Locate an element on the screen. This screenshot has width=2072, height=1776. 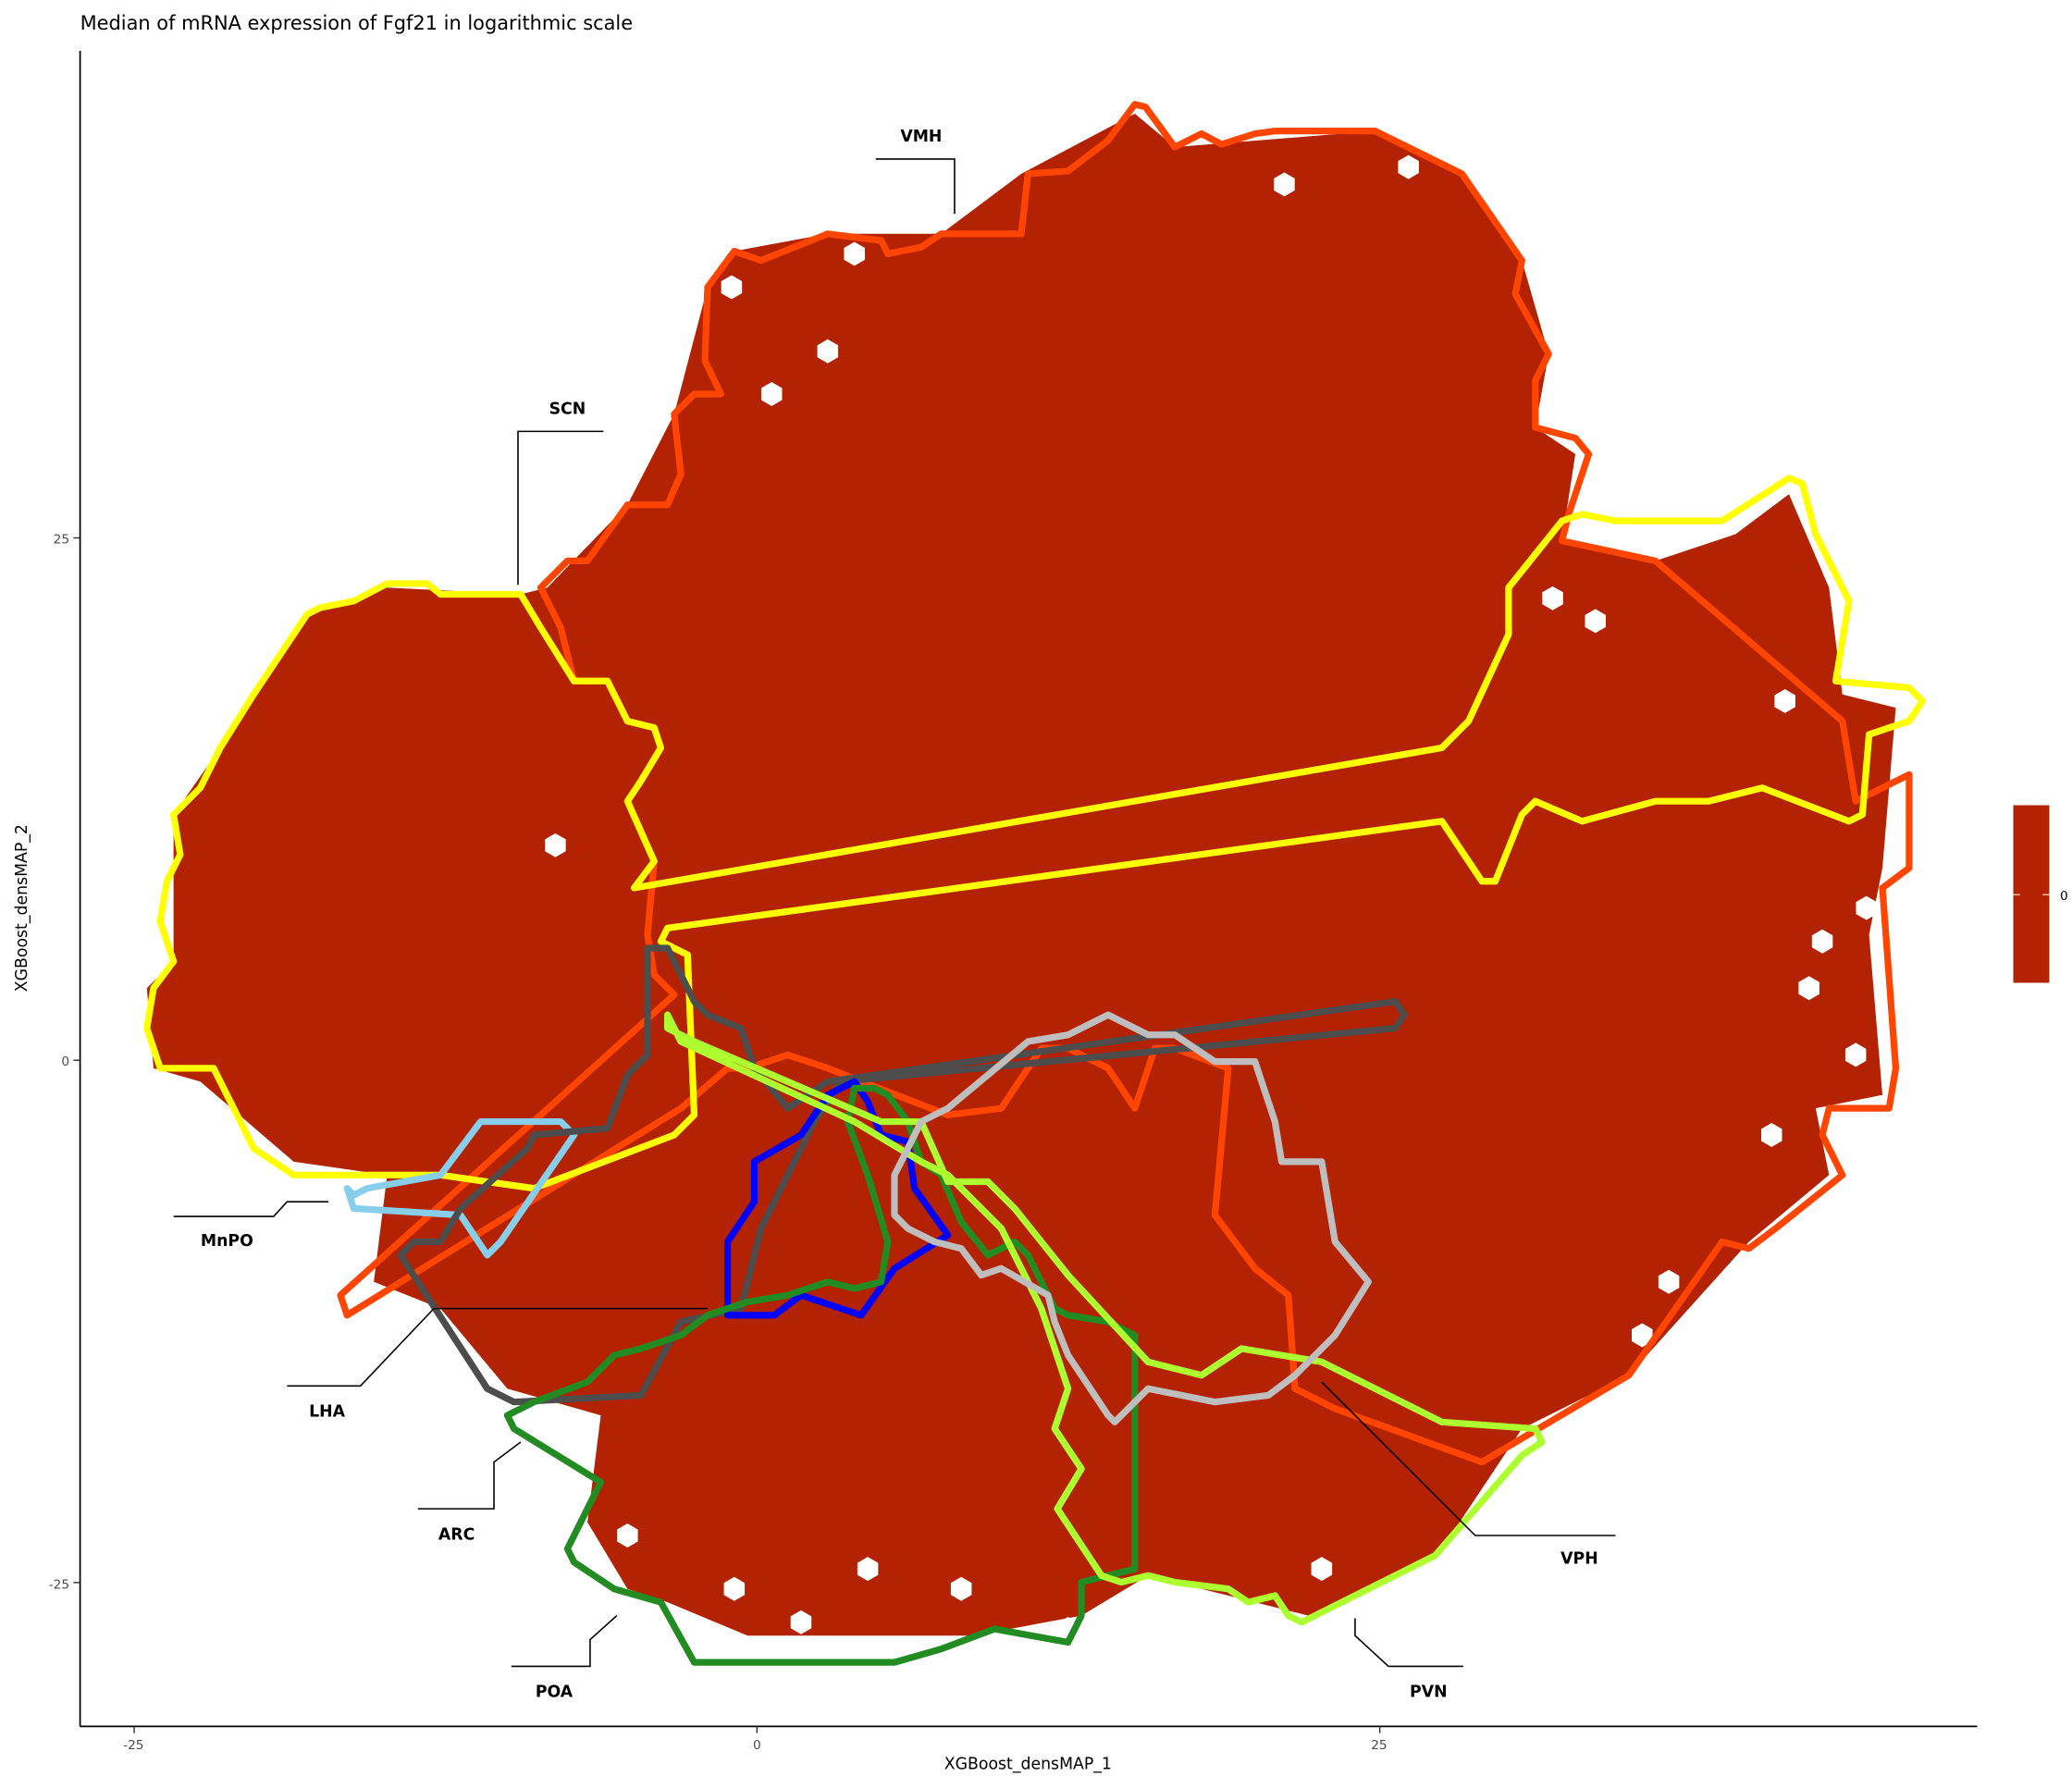
region-outline-vph is located at coordinates (1132, 1218).